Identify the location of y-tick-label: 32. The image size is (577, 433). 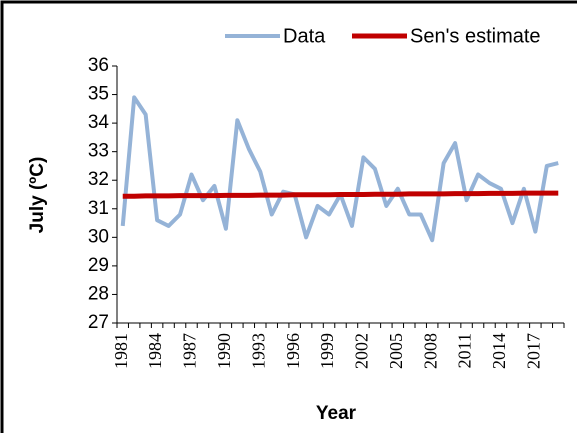
(98, 179).